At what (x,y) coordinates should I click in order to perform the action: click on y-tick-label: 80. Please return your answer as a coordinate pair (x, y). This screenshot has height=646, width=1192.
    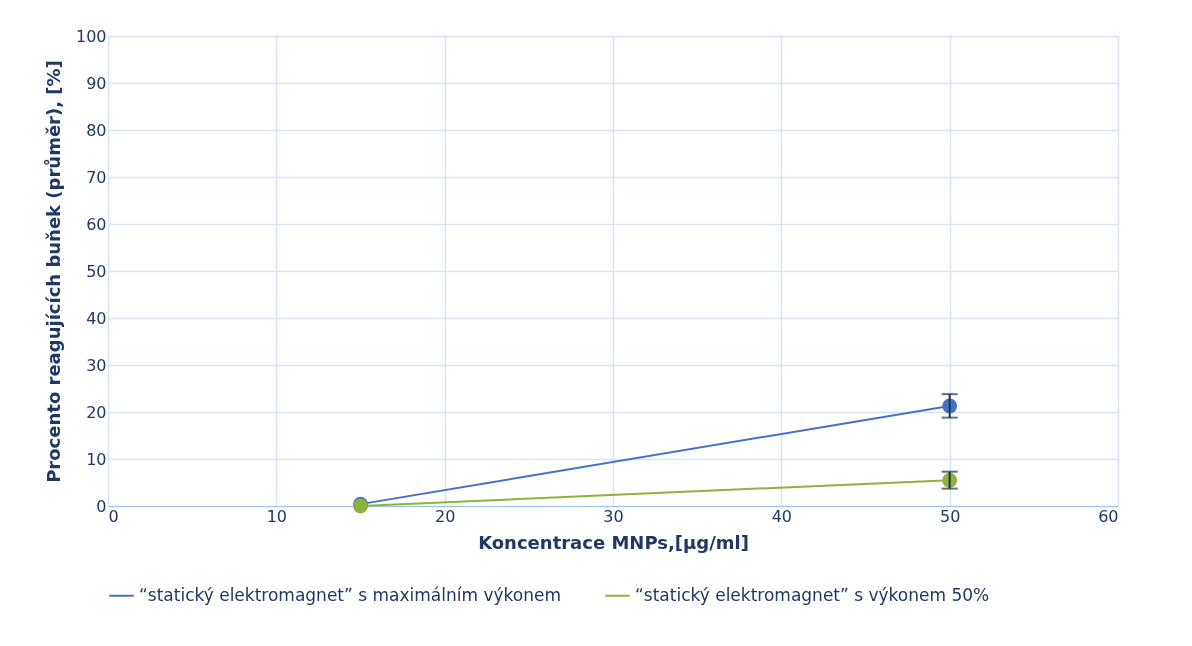
    Looking at the image, I should click on (96, 130).